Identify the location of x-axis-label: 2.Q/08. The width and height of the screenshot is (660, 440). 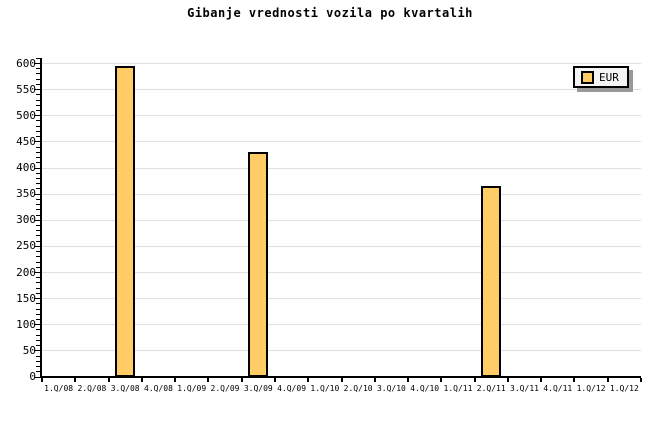
(92, 388).